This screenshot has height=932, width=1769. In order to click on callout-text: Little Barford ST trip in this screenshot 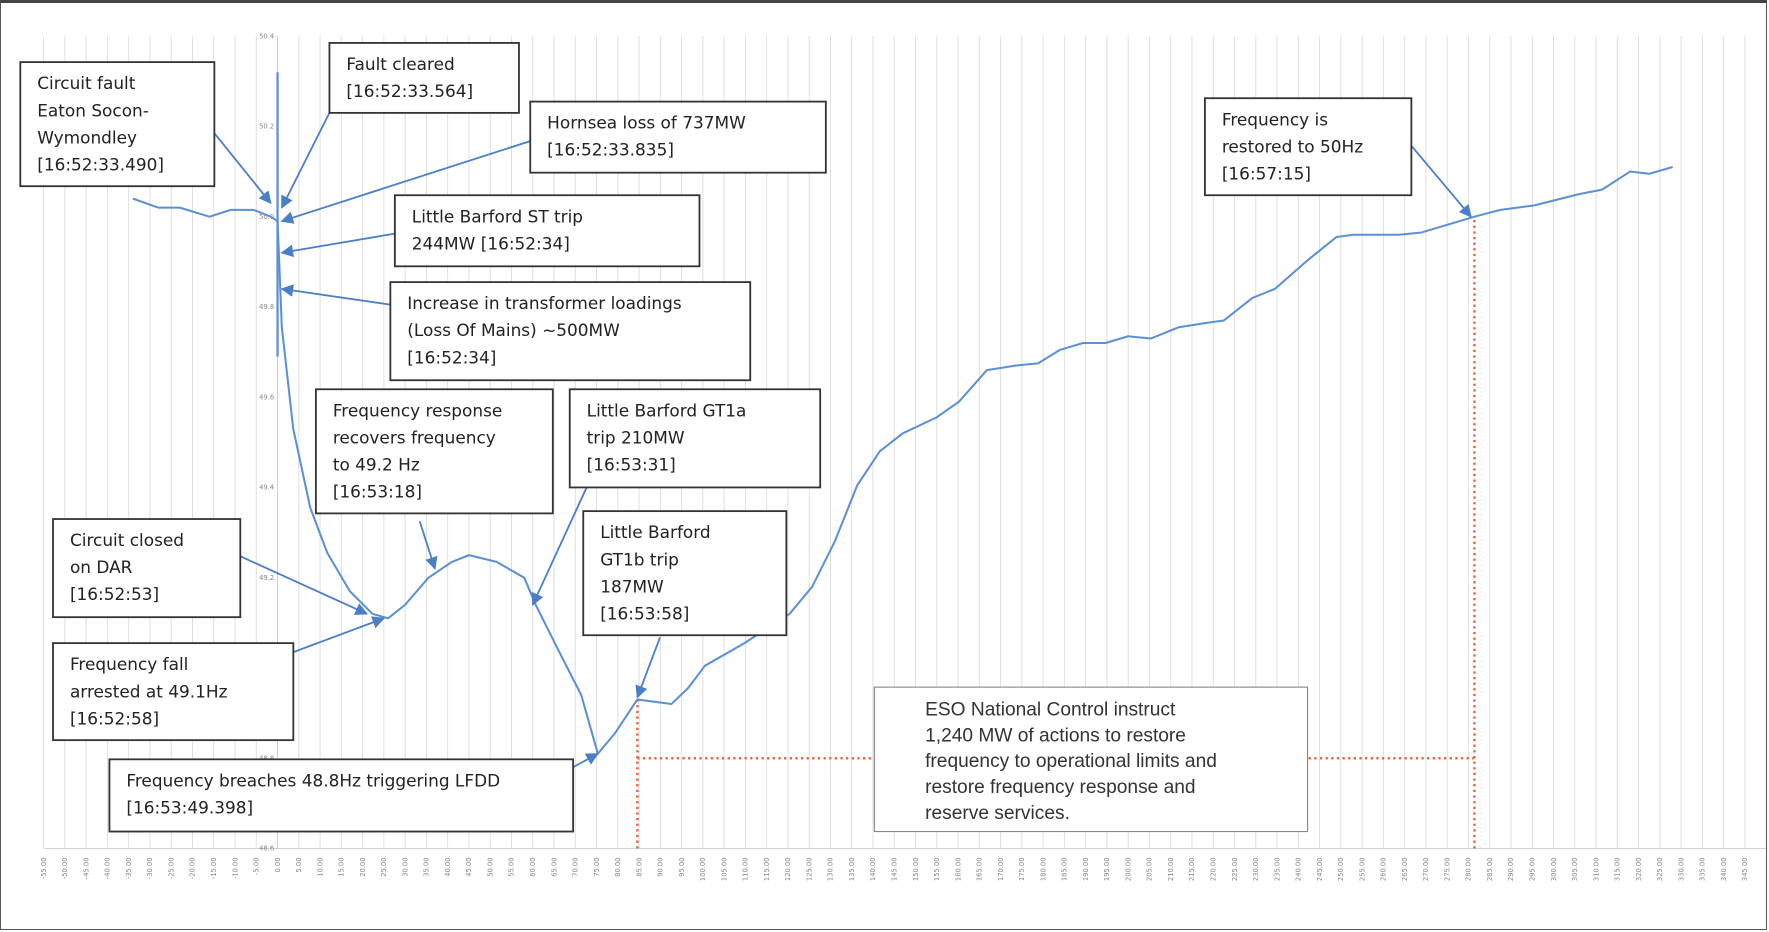, I will do `click(497, 216)`.